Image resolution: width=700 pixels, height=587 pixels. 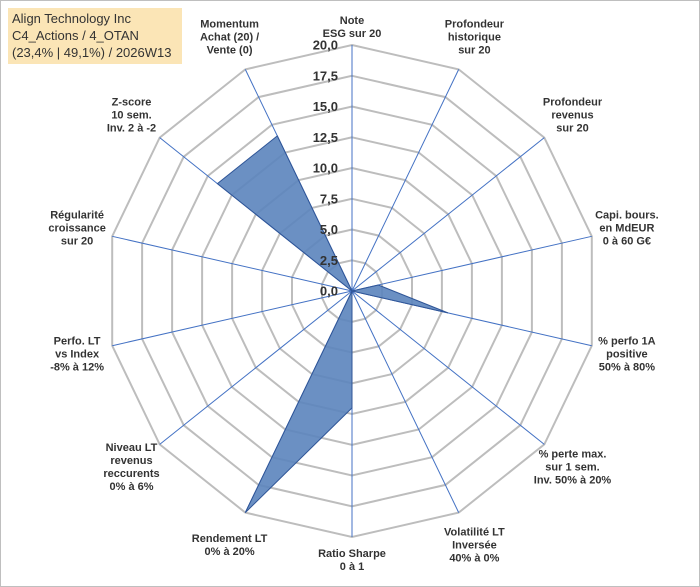 I want to click on tick-label-1: 2,5, so click(x=329, y=260).